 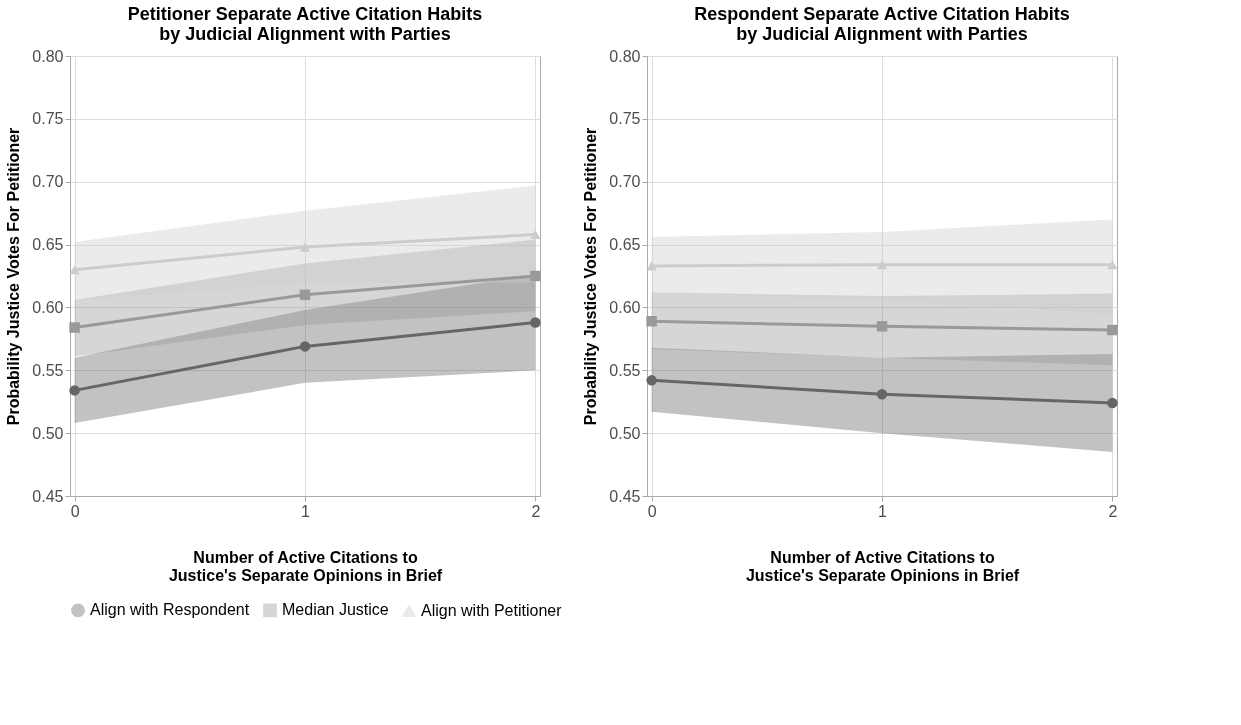 I want to click on legend-label: Align with Respondent, so click(x=170, y=610).